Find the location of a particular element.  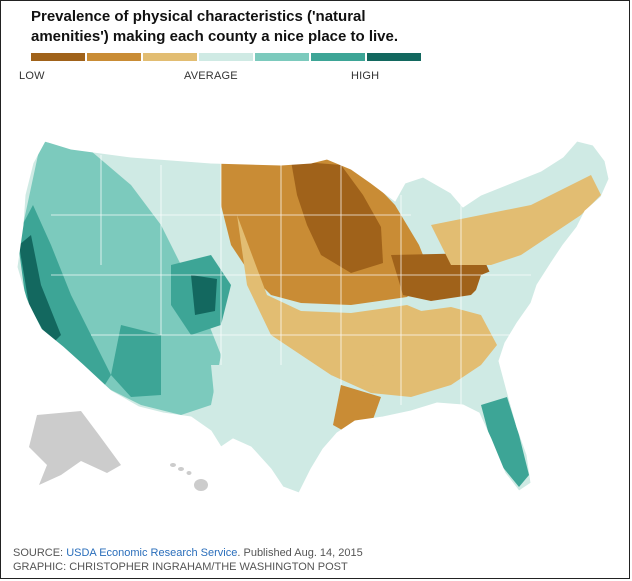

legend-average-label: AVERAGE is located at coordinates (211, 76).